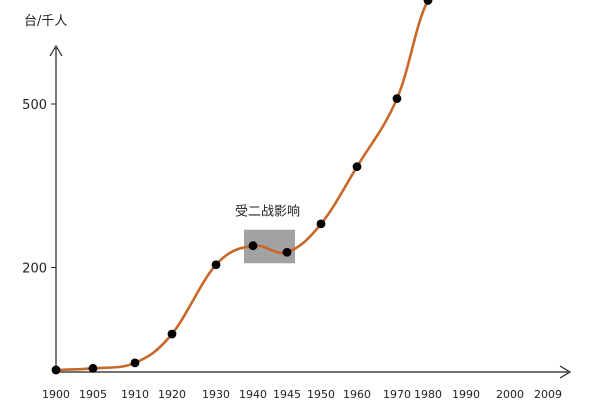 The width and height of the screenshot is (604, 415). What do you see at coordinates (548, 394) in the screenshot?
I see `x-tick-label: 2009` at bounding box center [548, 394].